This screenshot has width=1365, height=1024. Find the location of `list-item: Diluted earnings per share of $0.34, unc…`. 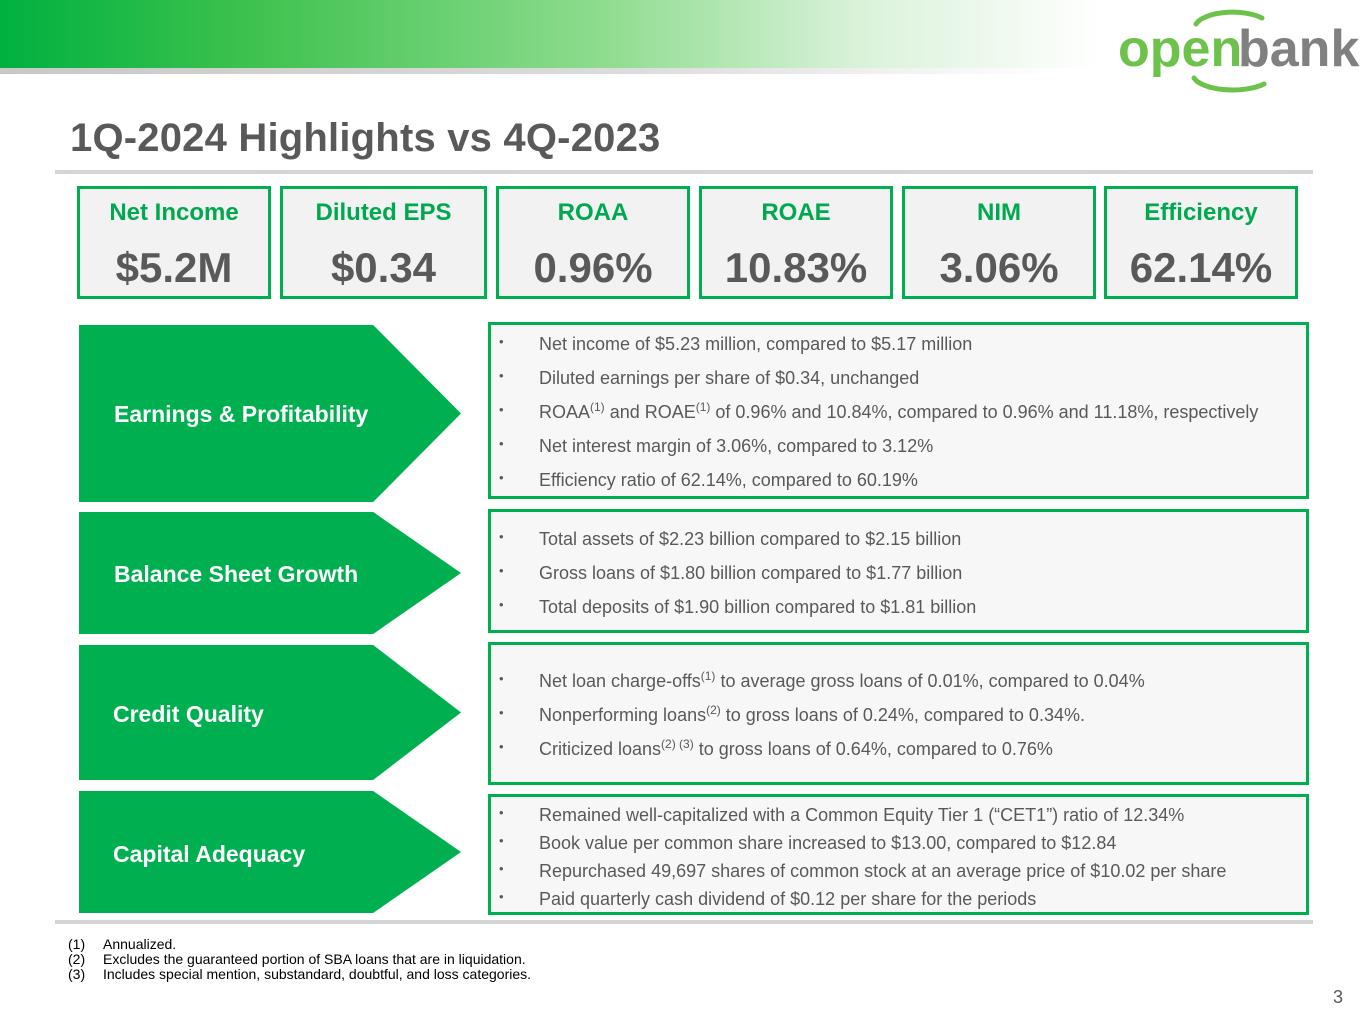

list-item: Diluted earnings per share of $0.34, unc… is located at coordinates (898, 378).